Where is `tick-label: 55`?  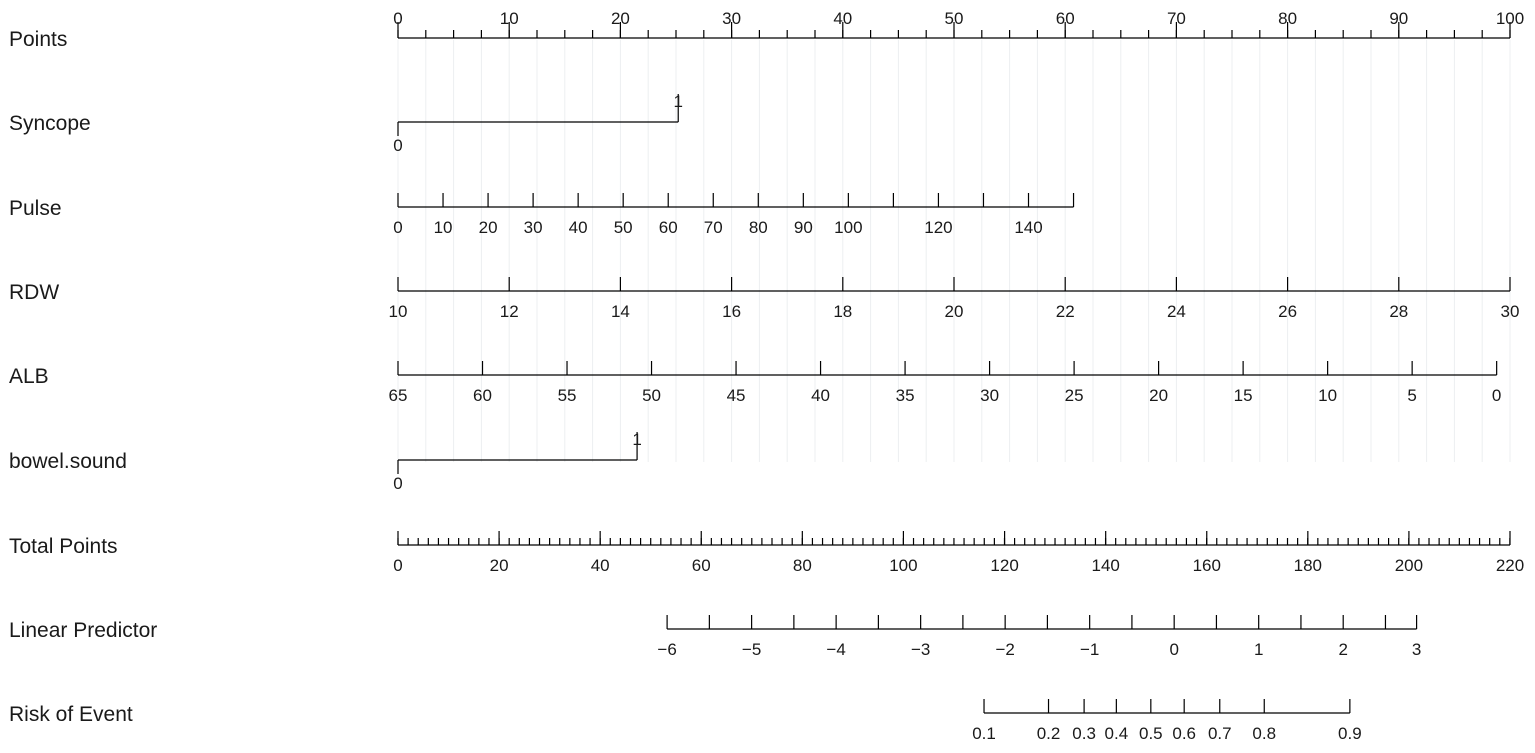
tick-label: 55 is located at coordinates (567, 395).